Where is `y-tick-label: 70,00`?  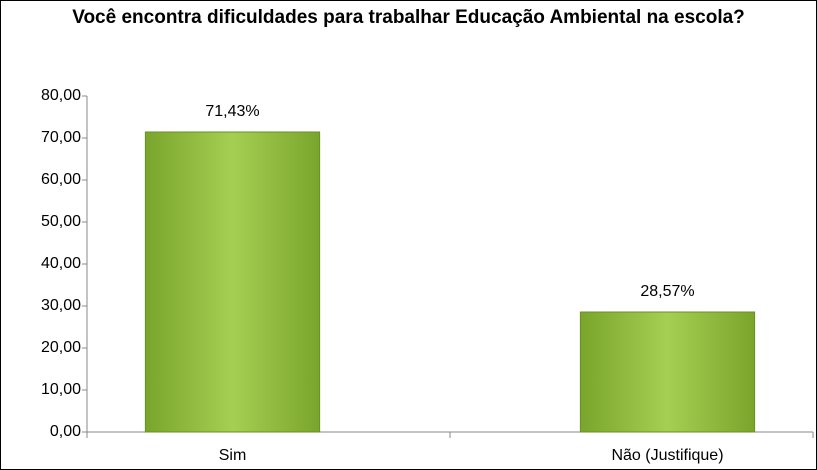
y-tick-label: 70,00 is located at coordinates (61, 137).